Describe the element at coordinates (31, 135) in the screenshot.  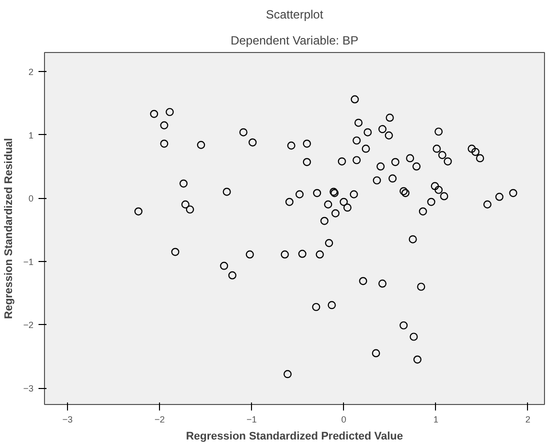
I see `y-tick-label: 1` at that location.